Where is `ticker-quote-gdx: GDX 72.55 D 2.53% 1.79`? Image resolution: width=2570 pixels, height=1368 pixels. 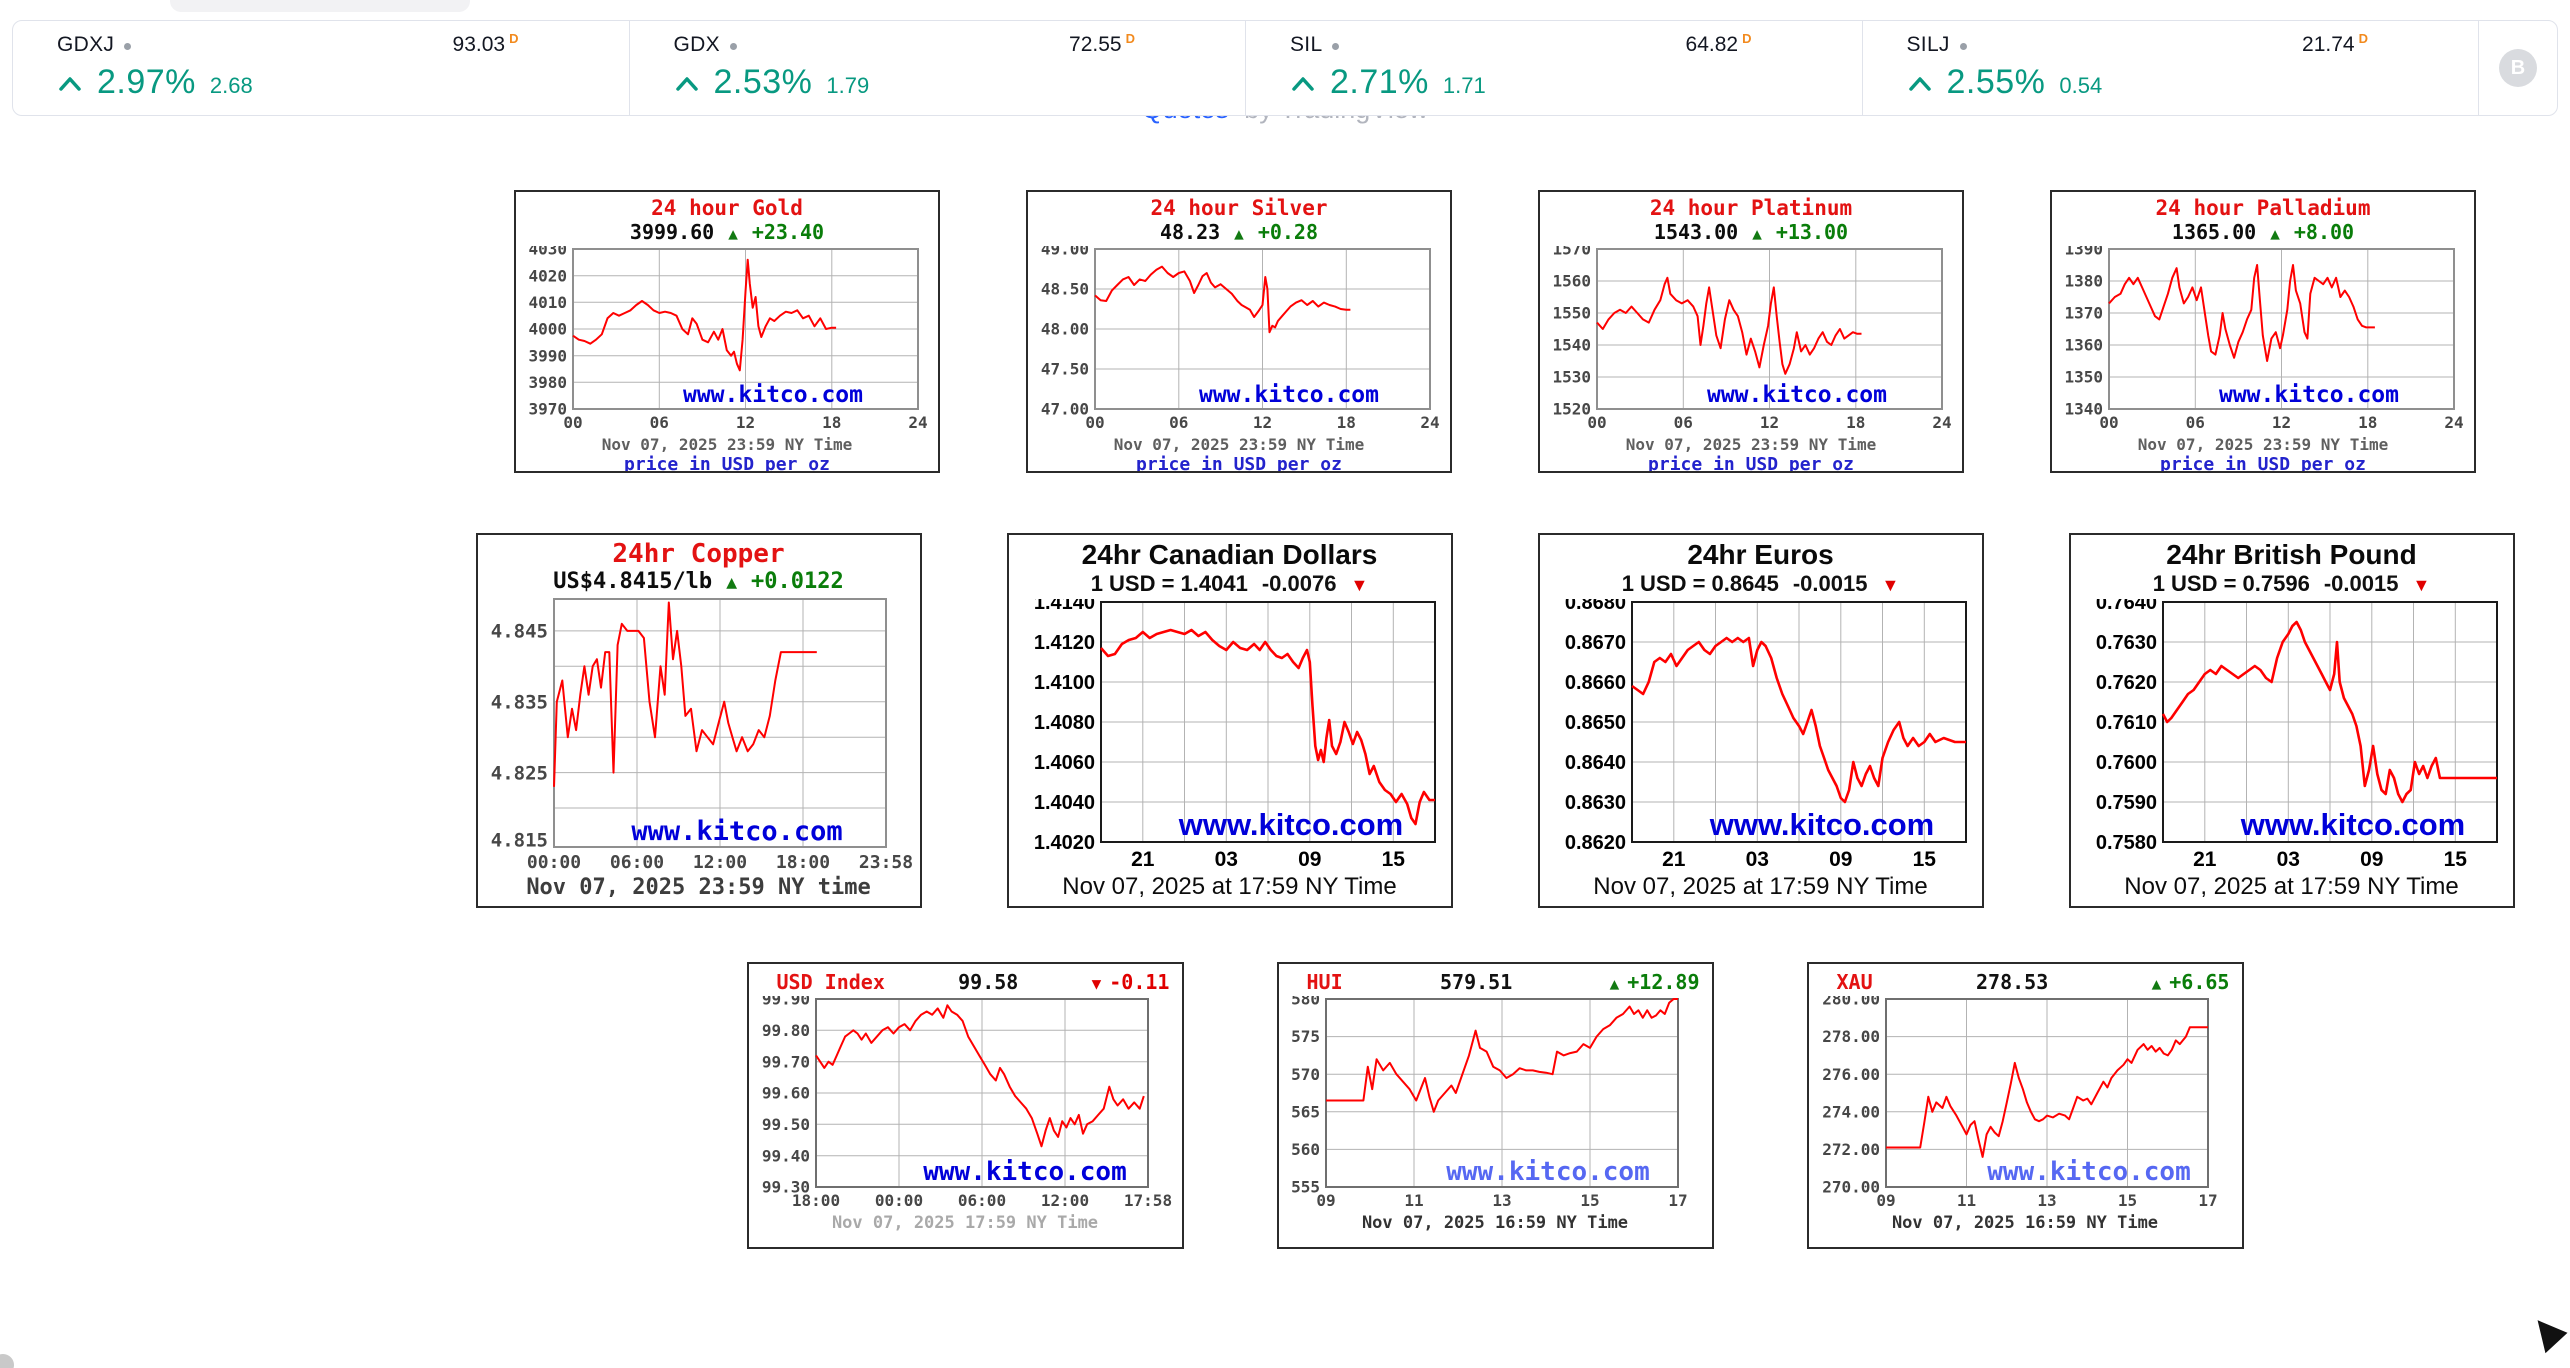 ticker-quote-gdx: GDX 72.55 D 2.53% 1.79 is located at coordinates (937, 68).